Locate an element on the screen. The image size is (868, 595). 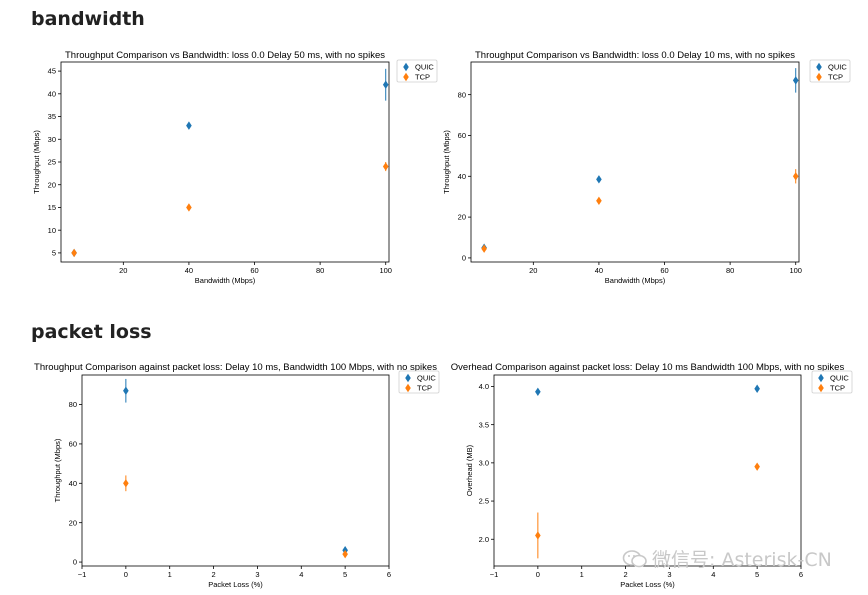
y-tick-label: 4.0 is located at coordinates (484, 386).